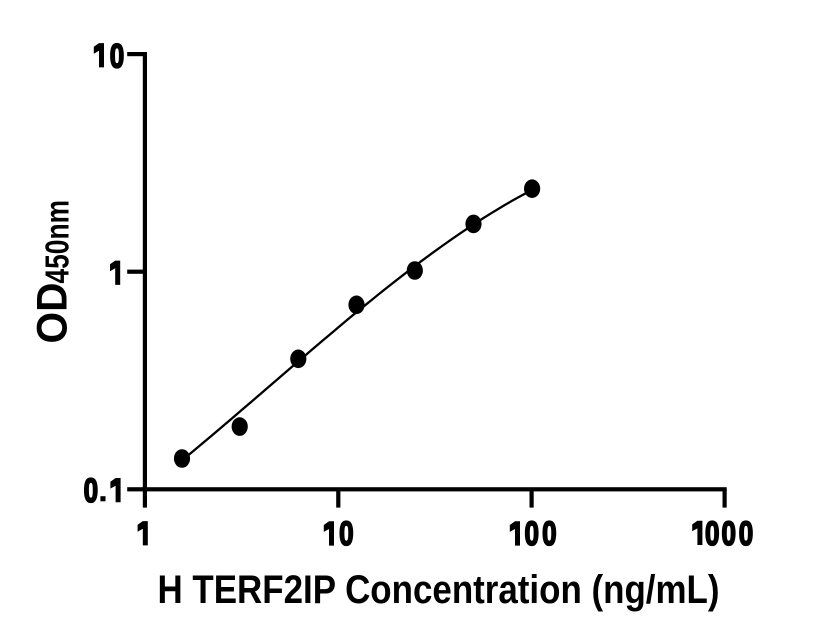  Describe the element at coordinates (53, 313) in the screenshot. I see `svg-text: OD` at that location.